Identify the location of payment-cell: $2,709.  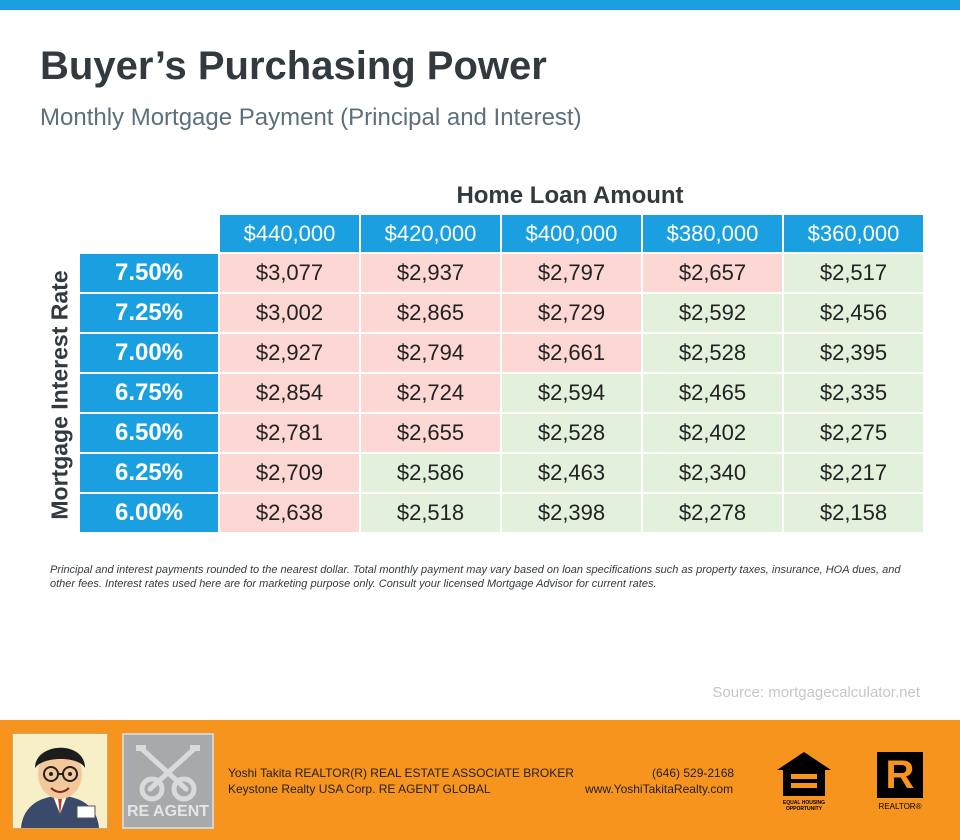
(289, 473).